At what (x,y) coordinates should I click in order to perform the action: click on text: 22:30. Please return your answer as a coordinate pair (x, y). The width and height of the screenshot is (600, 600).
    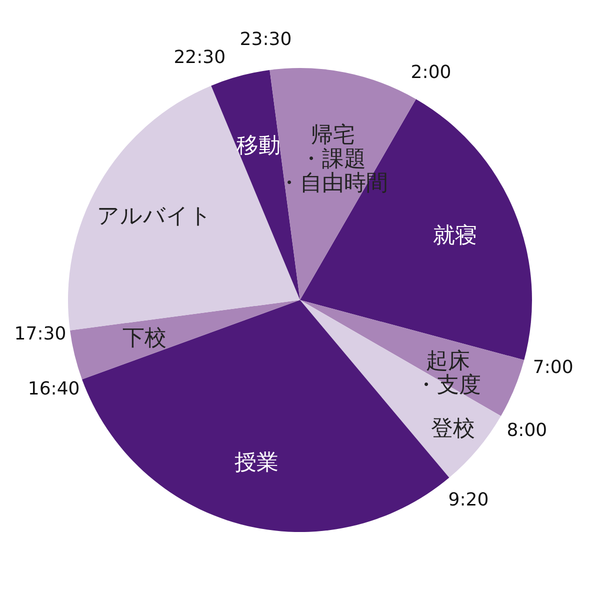
    Looking at the image, I should click on (200, 57).